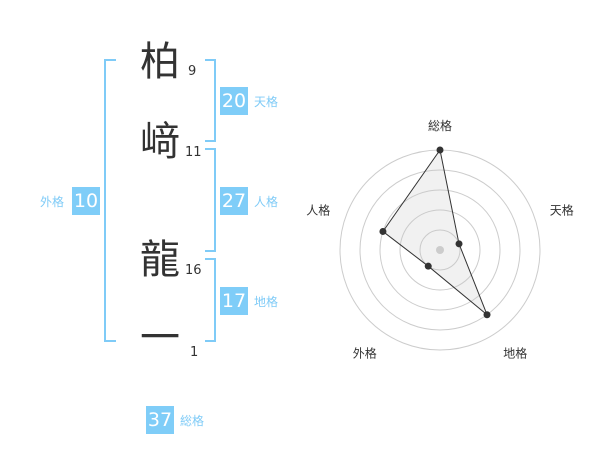 The width and height of the screenshot is (600, 470). Describe the element at coordinates (318, 209) in the screenshot. I see `radar-axis-label: 人格` at that location.